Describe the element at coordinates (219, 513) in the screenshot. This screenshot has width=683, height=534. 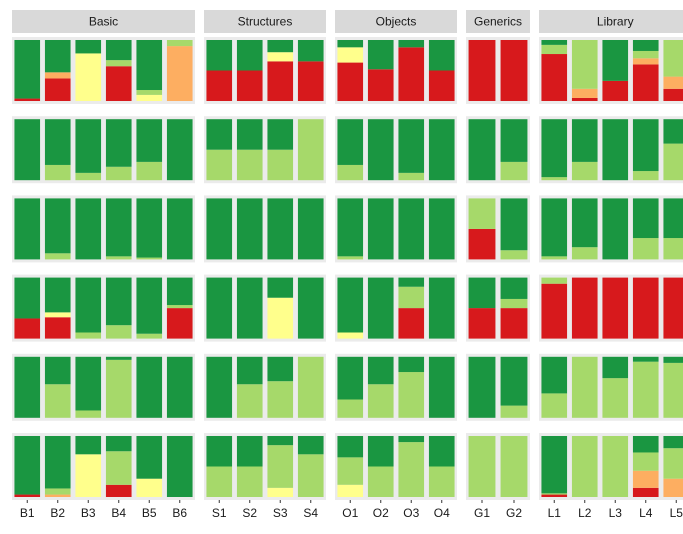
I see `x-tick-label: S1` at that location.